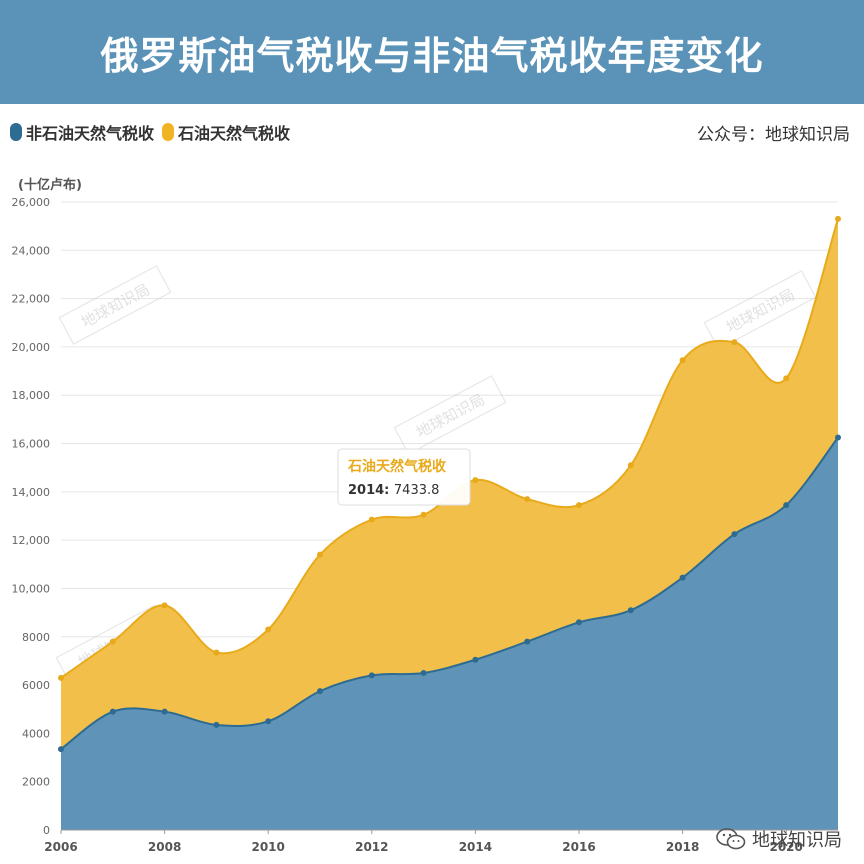 The height and width of the screenshot is (864, 864). Describe the element at coordinates (16, 132) in the screenshot. I see `legend-swatch-non-oil` at that location.